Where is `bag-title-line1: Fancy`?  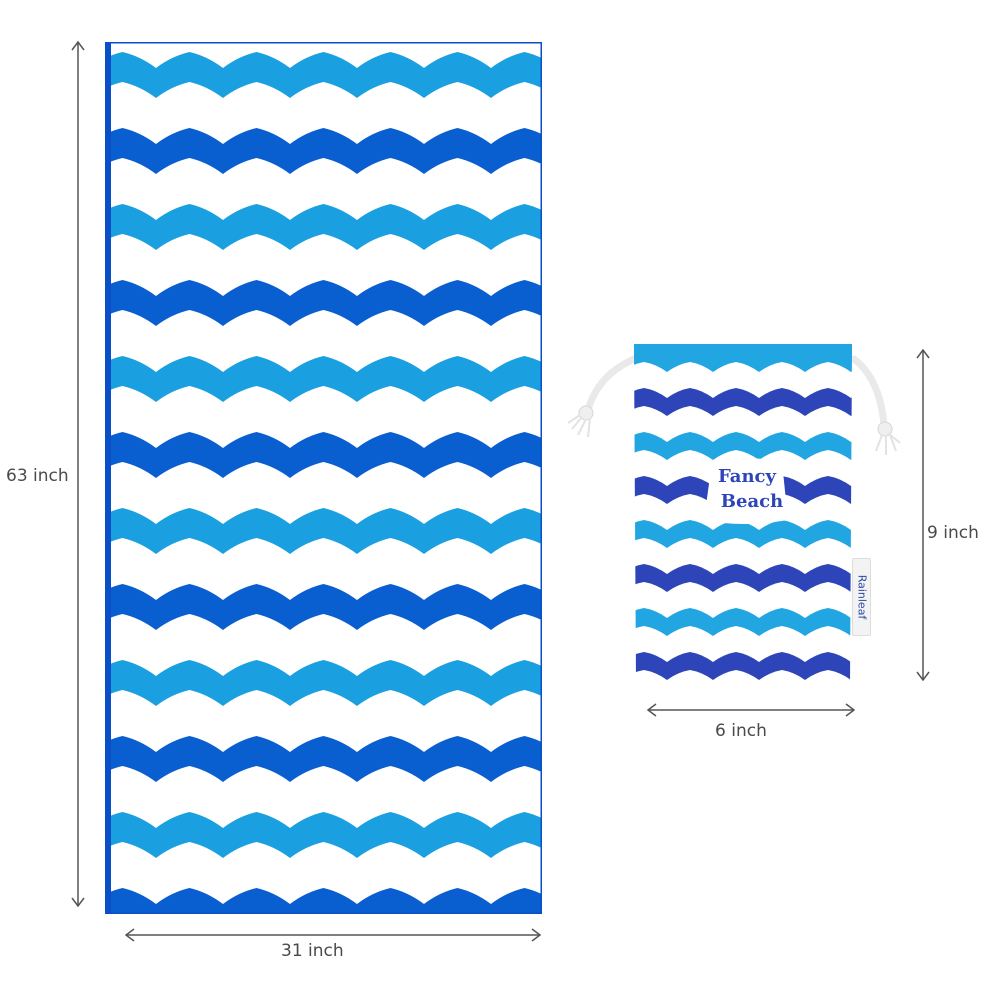 bag-title-line1: Fancy is located at coordinates (747, 476).